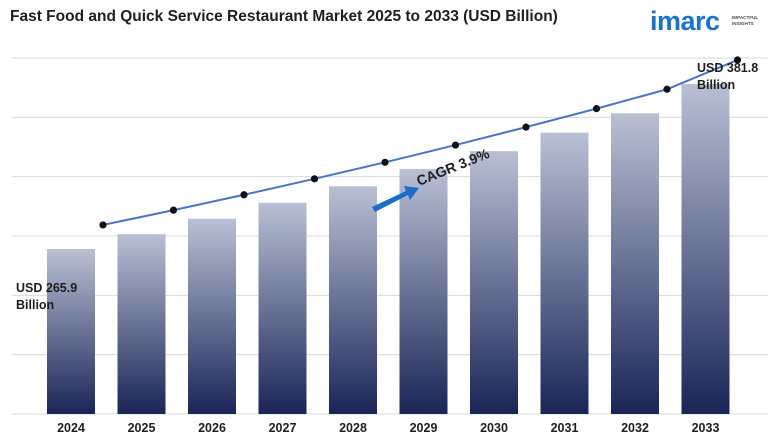 This screenshot has width=780, height=440. I want to click on x-tick-2028: 2028, so click(353, 428).